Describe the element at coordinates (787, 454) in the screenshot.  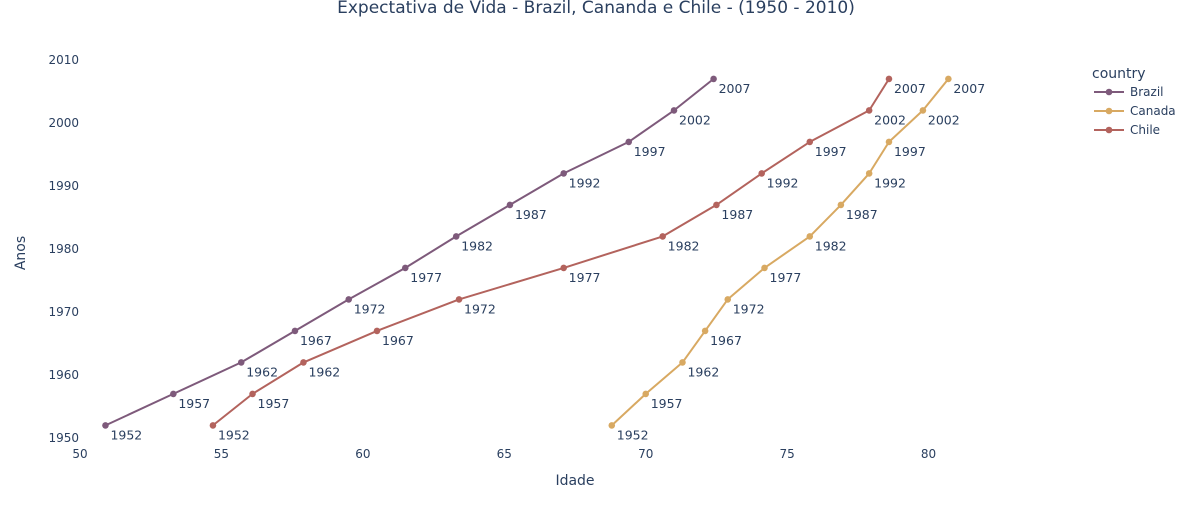
I see `x-tick-label: 75` at that location.